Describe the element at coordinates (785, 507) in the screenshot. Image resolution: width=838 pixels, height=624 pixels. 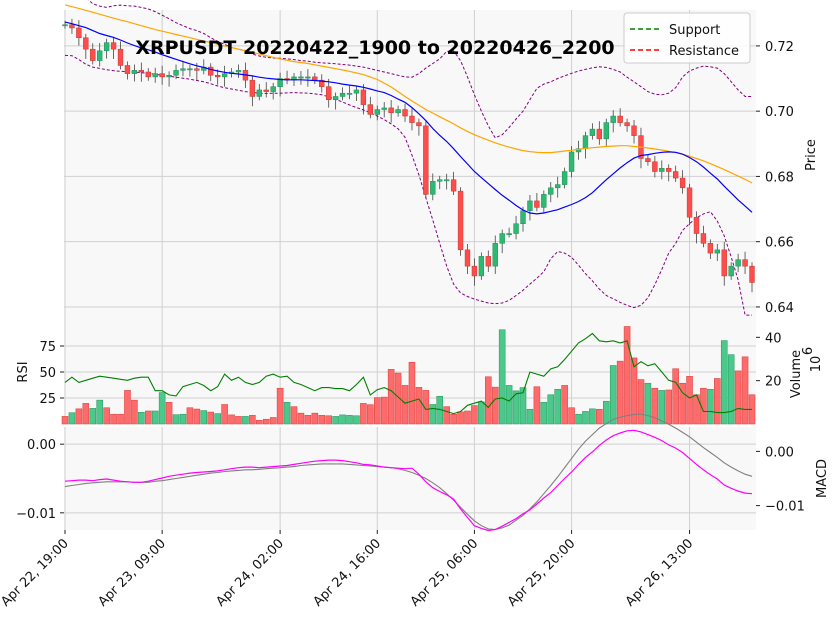
I see `macd-right-tick-label: −0.01` at that location.